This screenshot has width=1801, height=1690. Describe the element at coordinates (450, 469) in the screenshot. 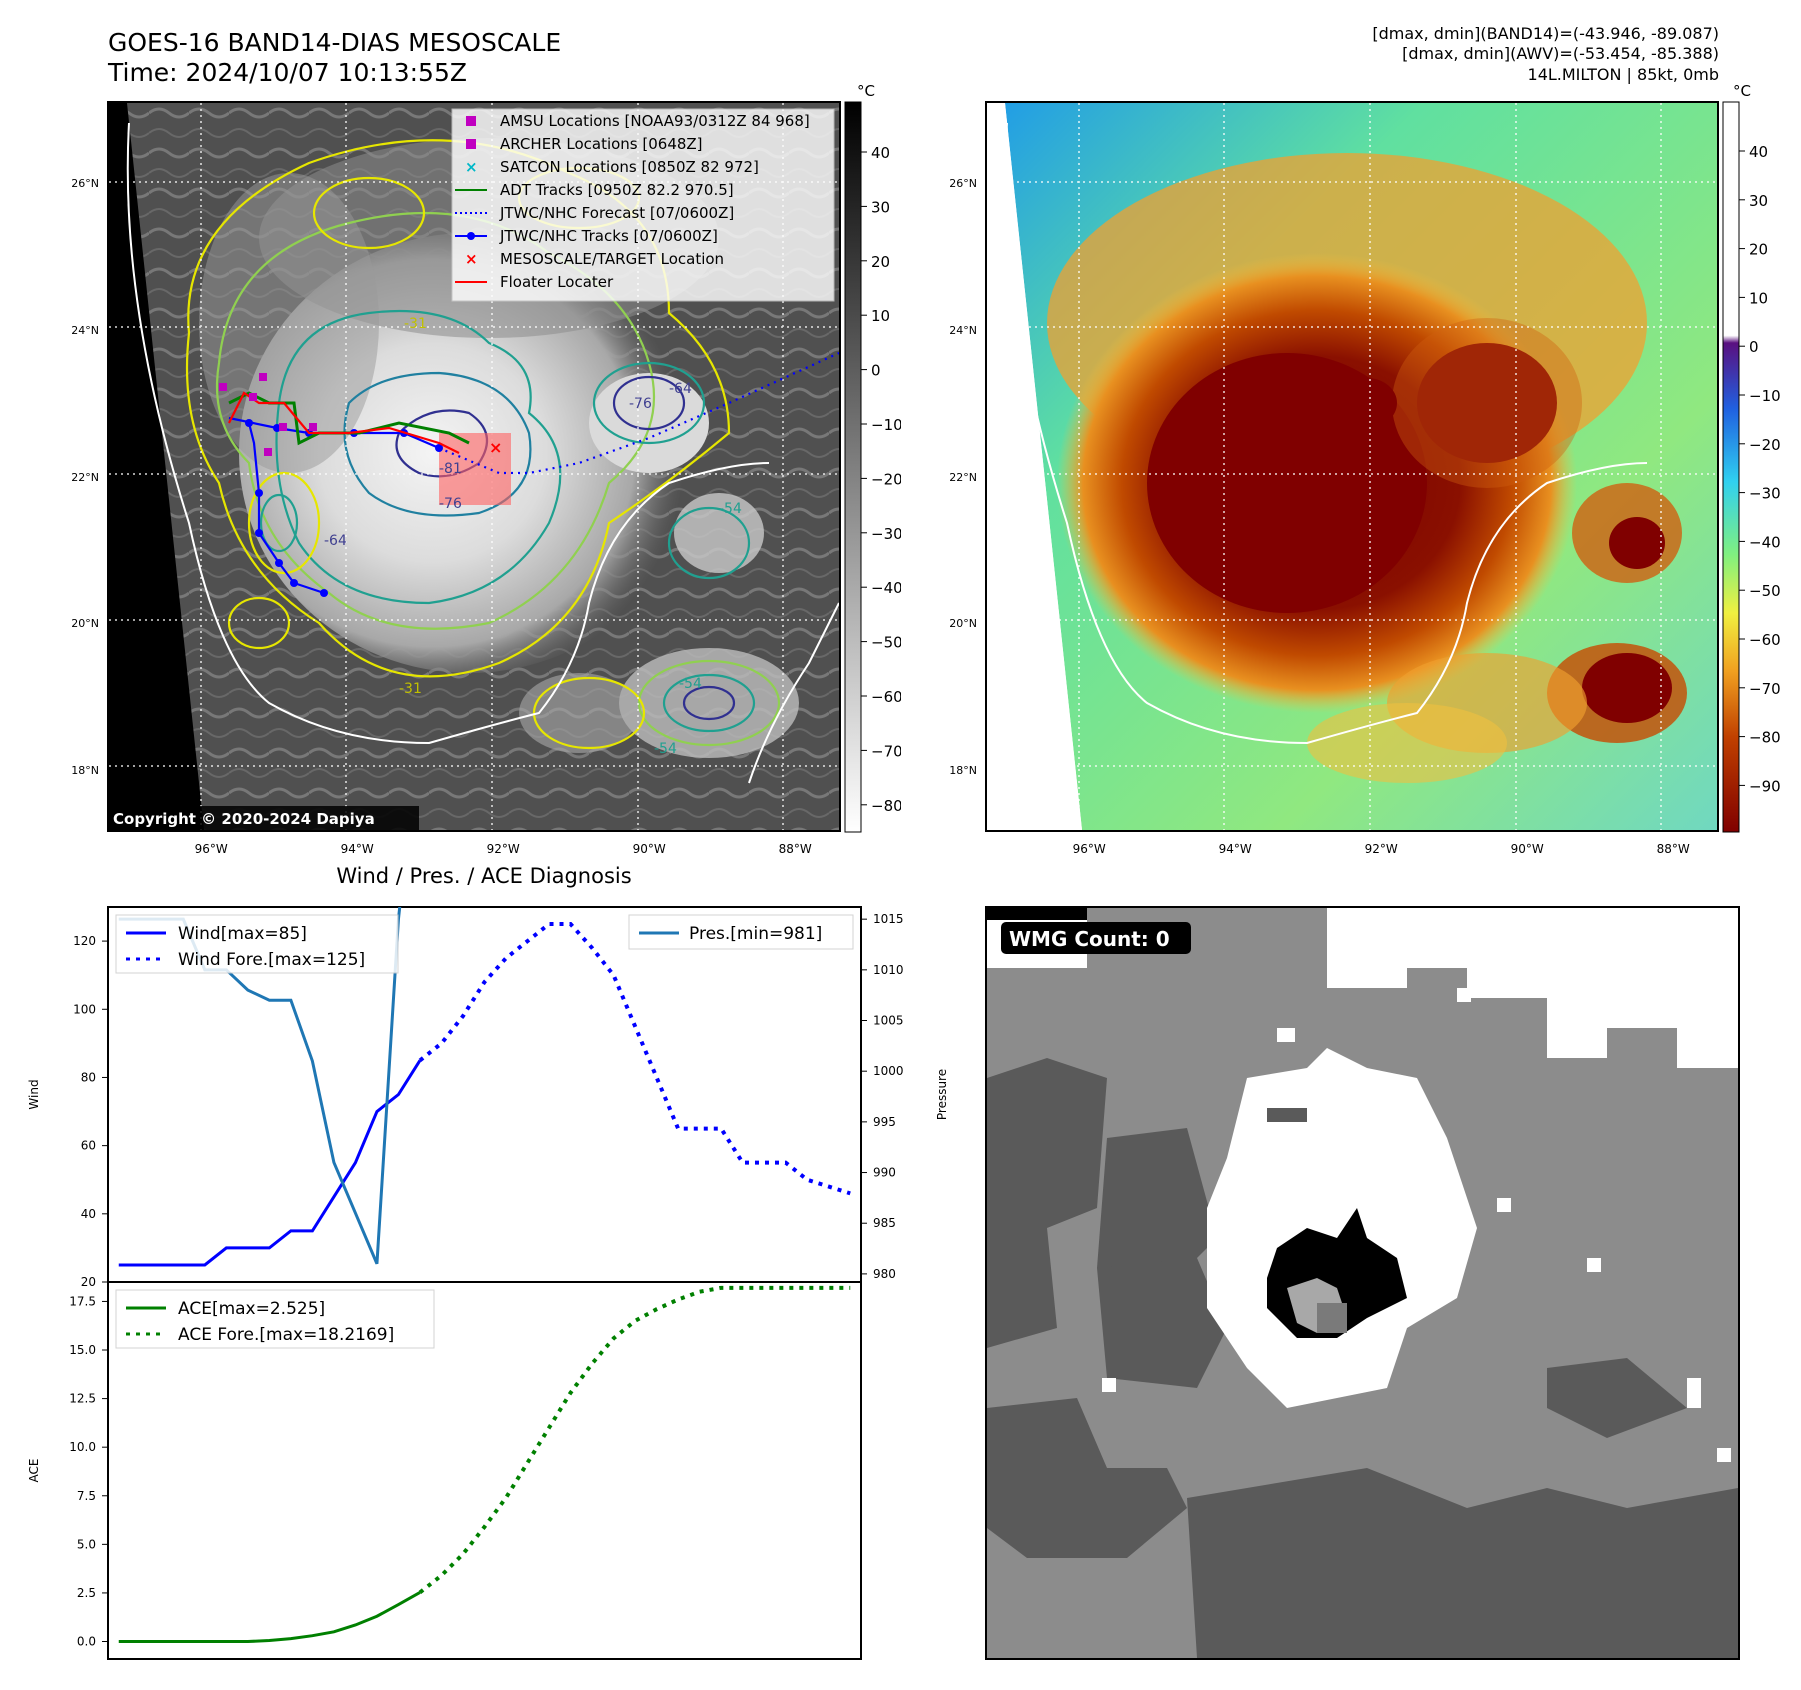

I see `contour-label: -81` at that location.